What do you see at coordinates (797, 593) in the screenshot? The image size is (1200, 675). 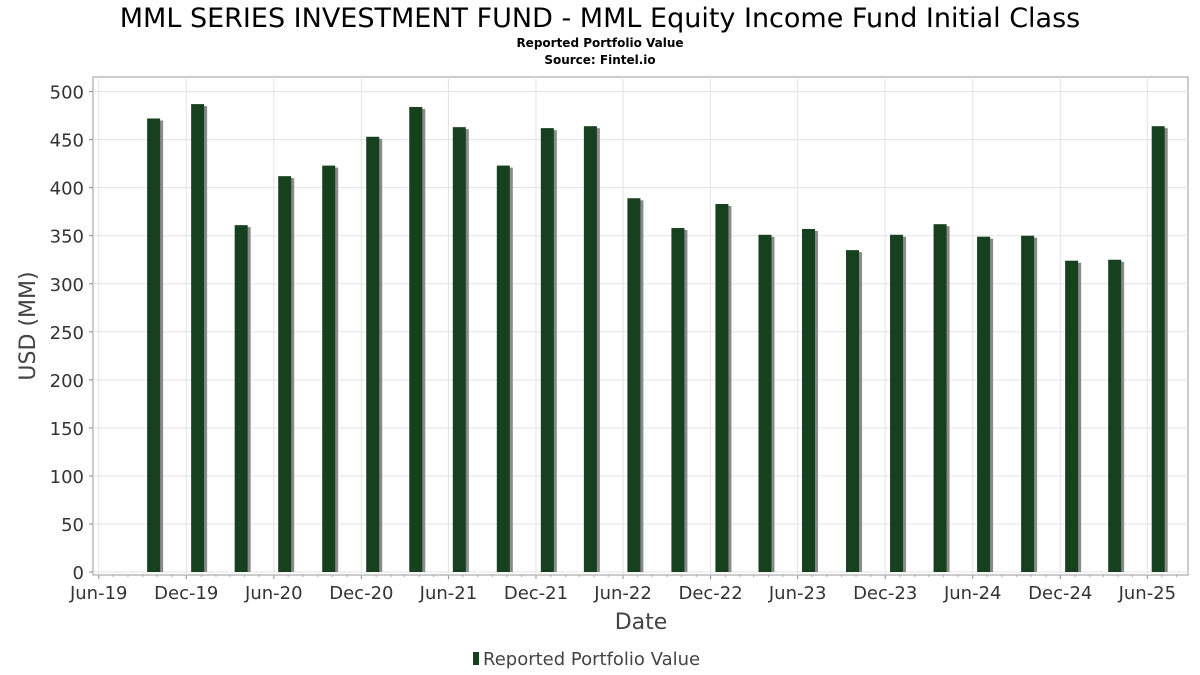 I see `x-tick-label: Jun-23` at bounding box center [797, 593].